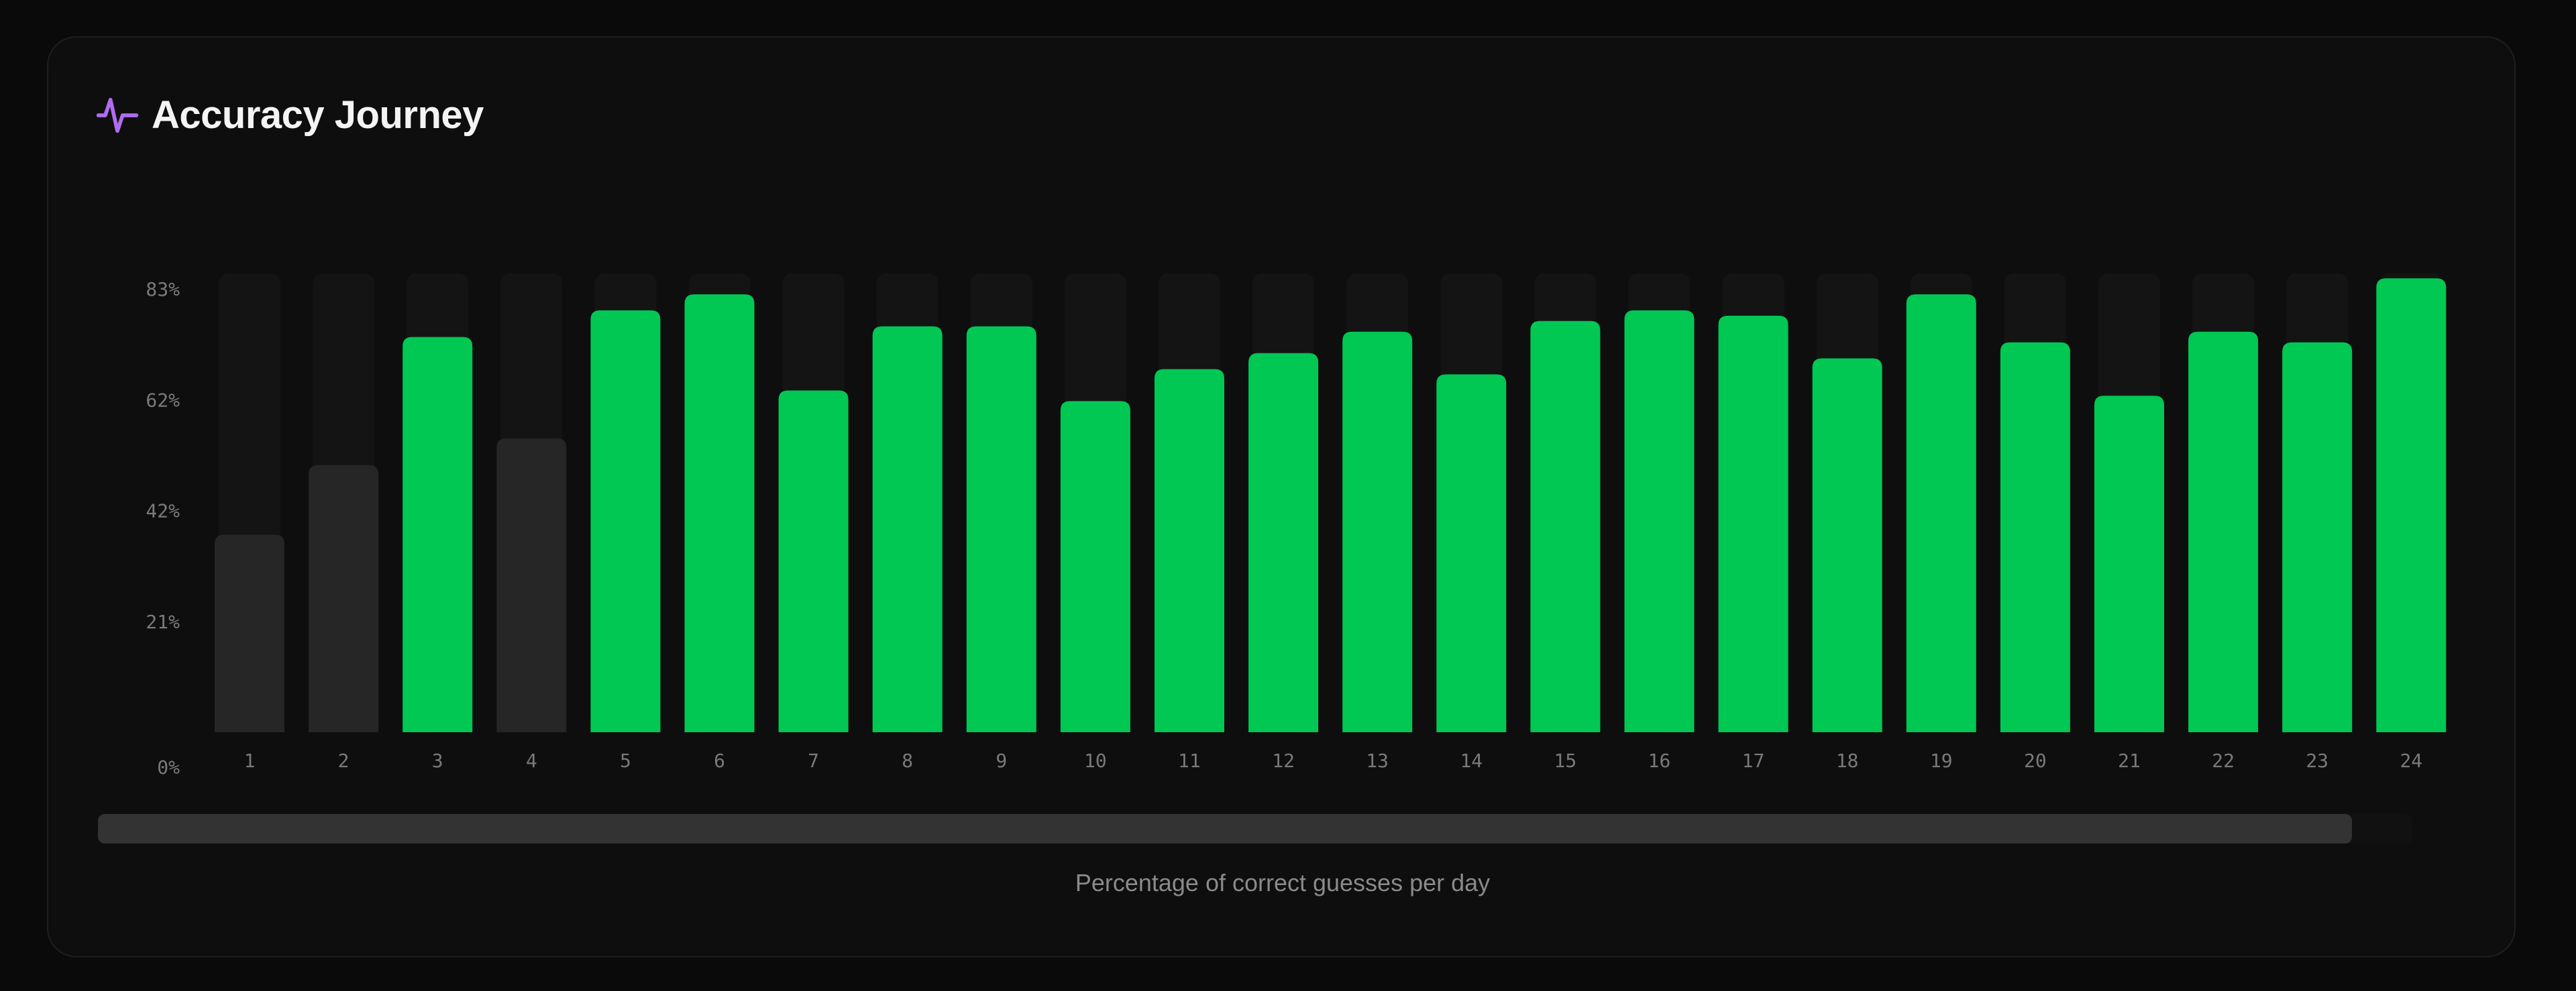  I want to click on x-tick-label: 15, so click(1565, 761).